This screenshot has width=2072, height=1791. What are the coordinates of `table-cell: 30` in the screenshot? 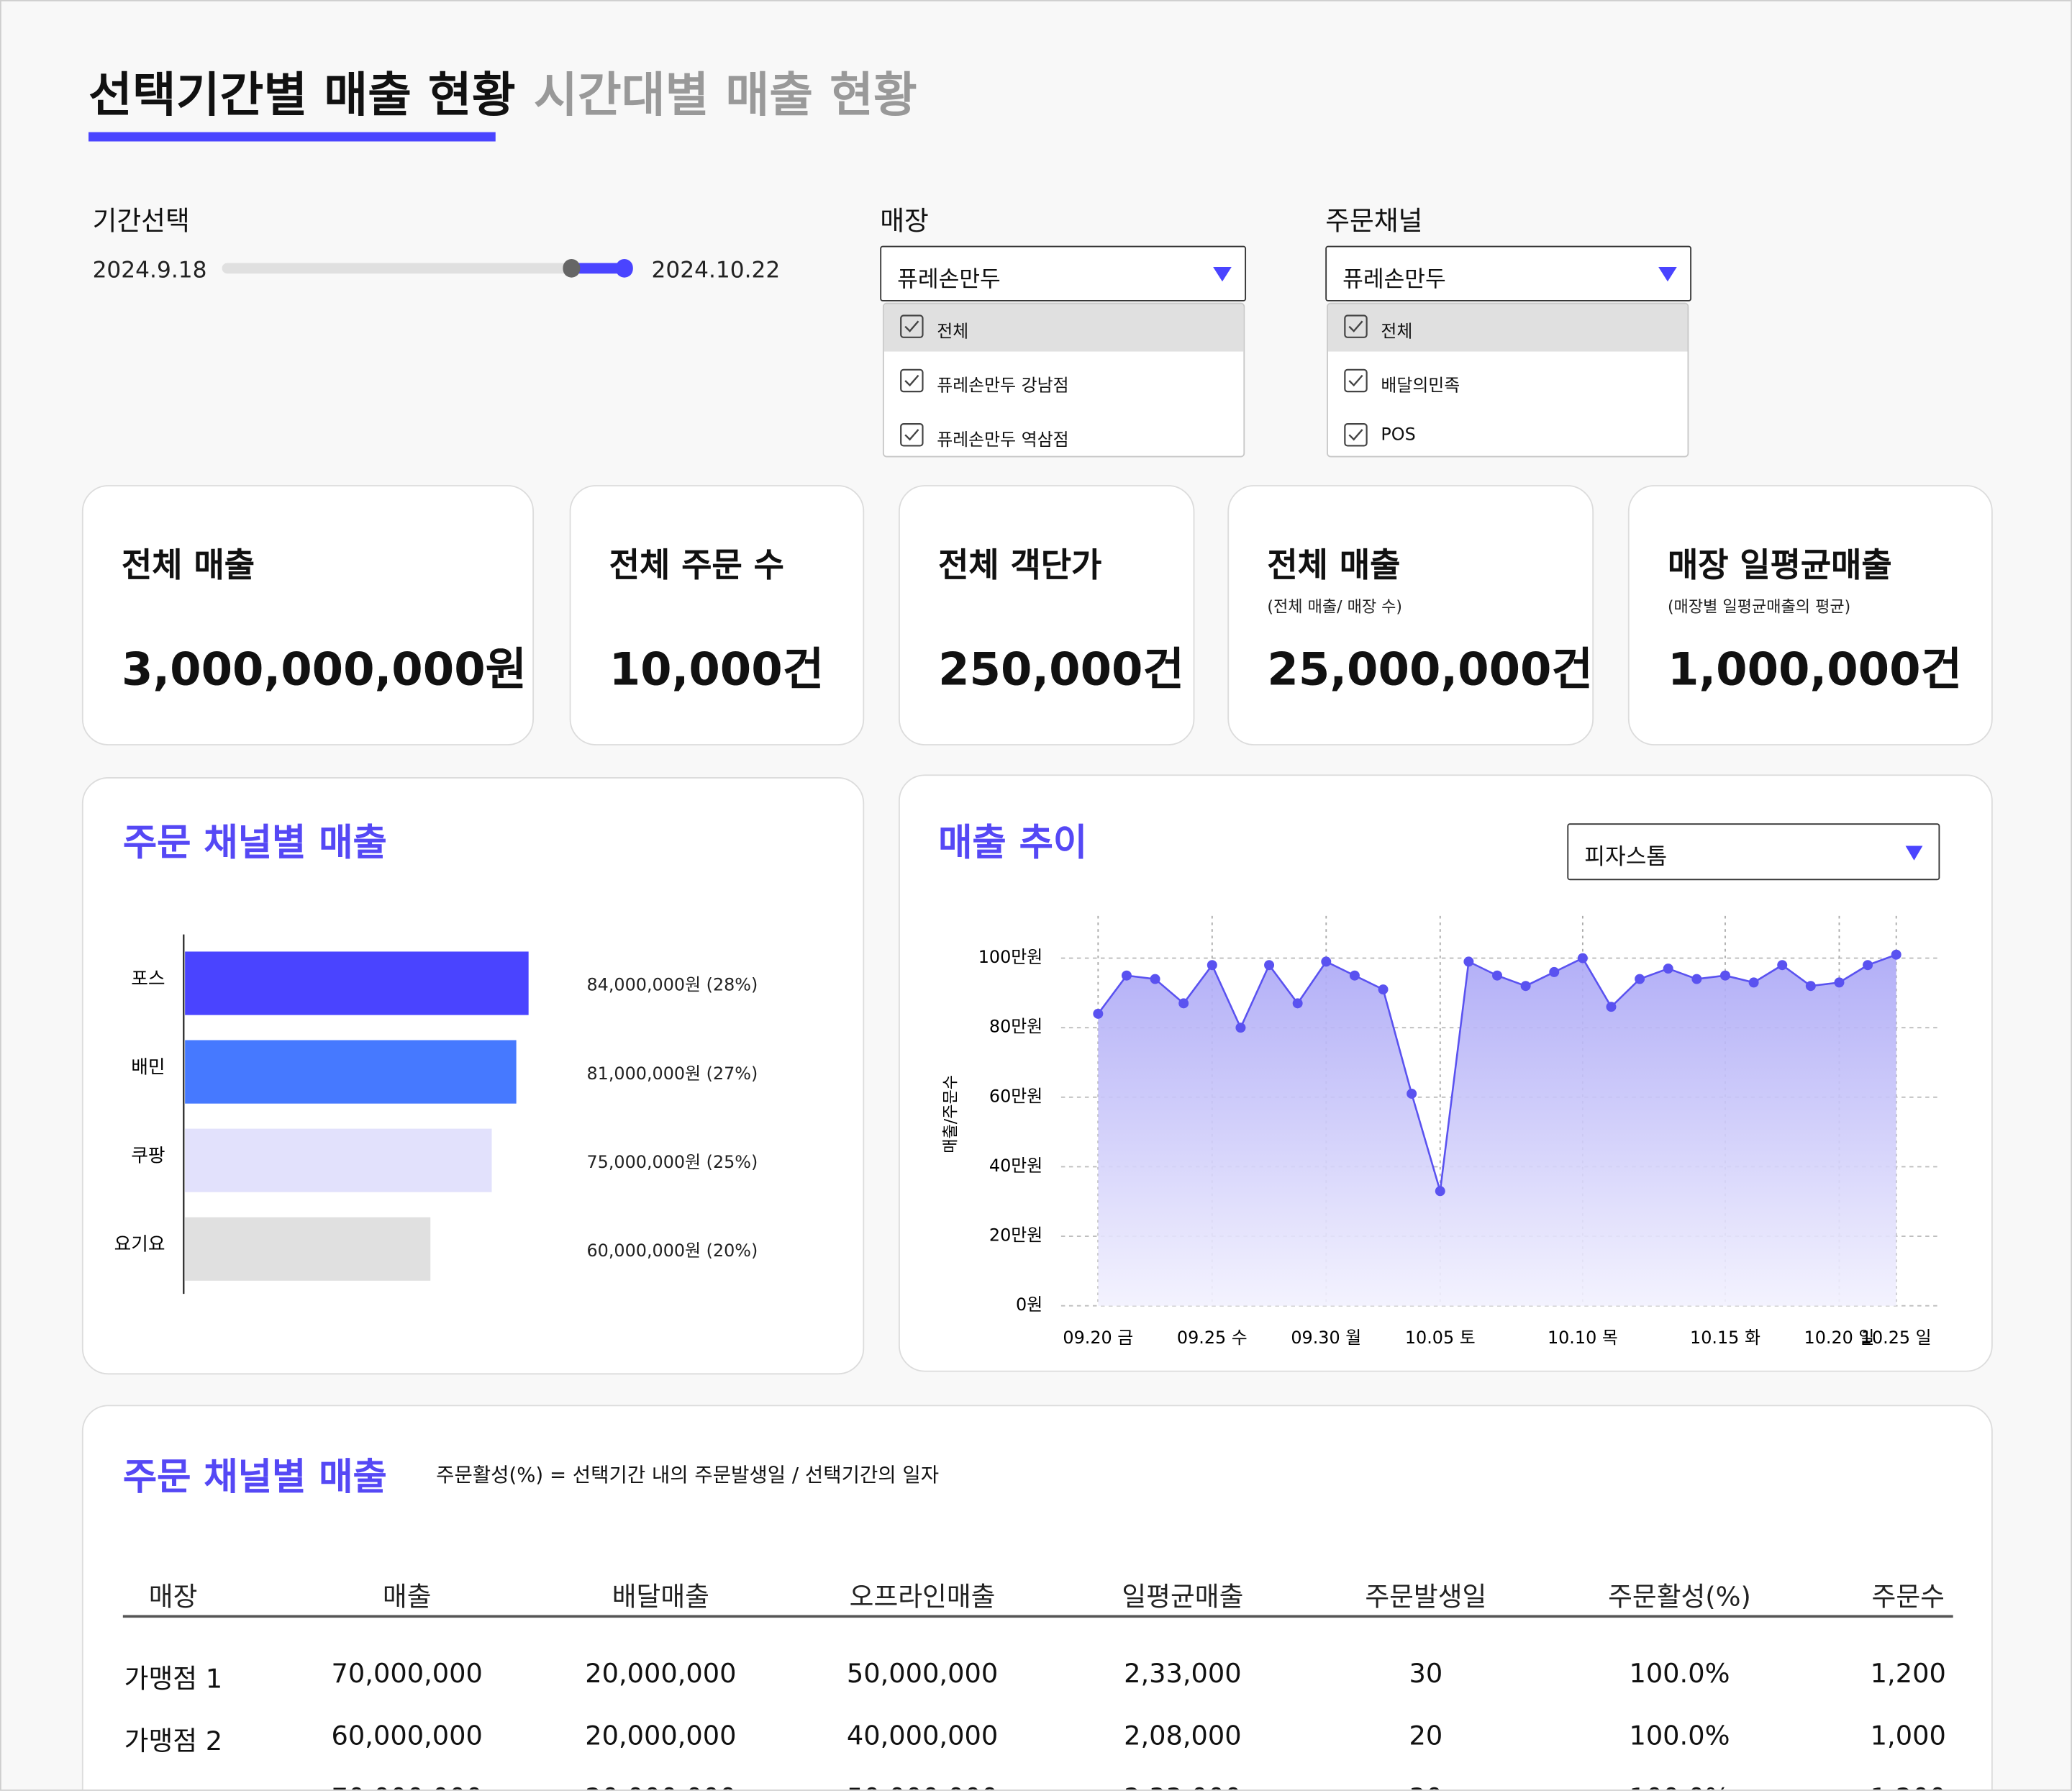 It's located at (1426, 1786).